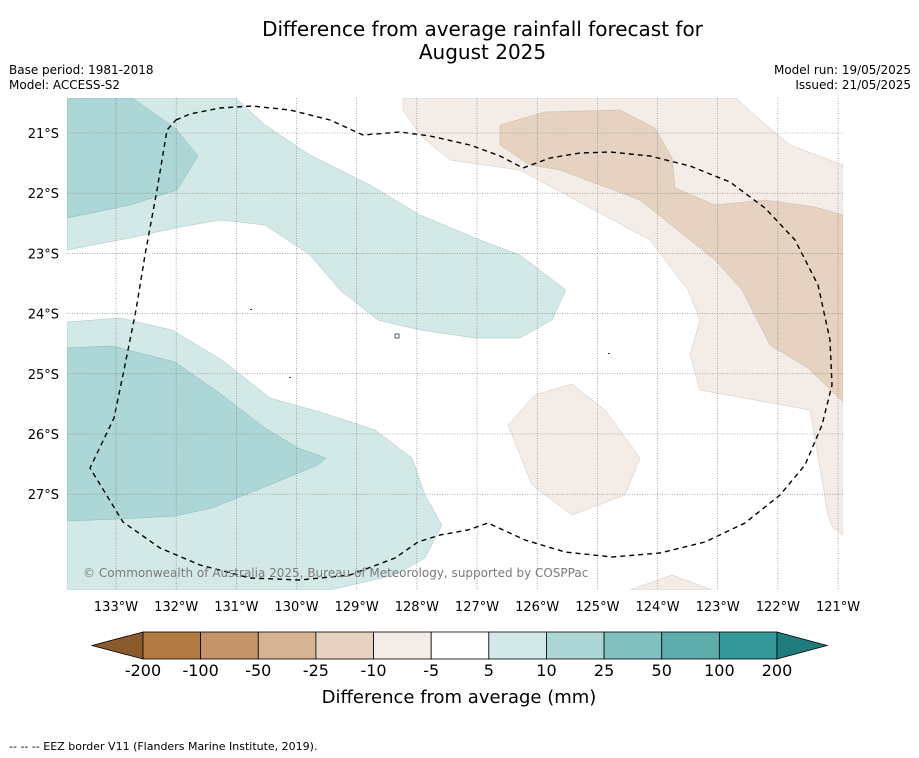 The width and height of the screenshot is (919, 758). Describe the element at coordinates (546, 670) in the screenshot. I see `colorbar-tick-label: 10` at that location.